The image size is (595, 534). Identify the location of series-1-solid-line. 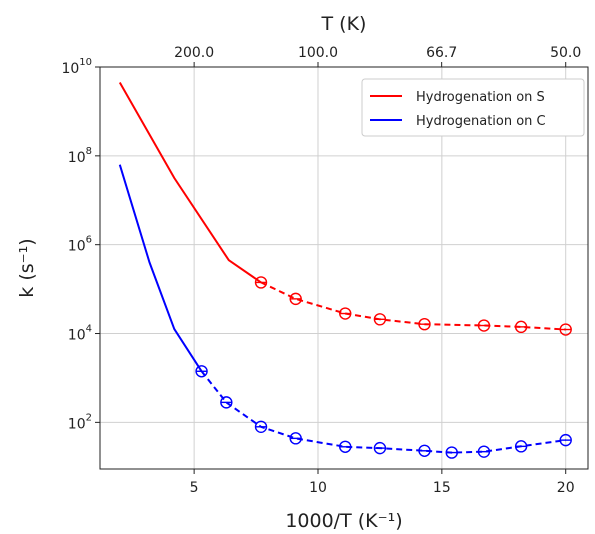
(160, 268).